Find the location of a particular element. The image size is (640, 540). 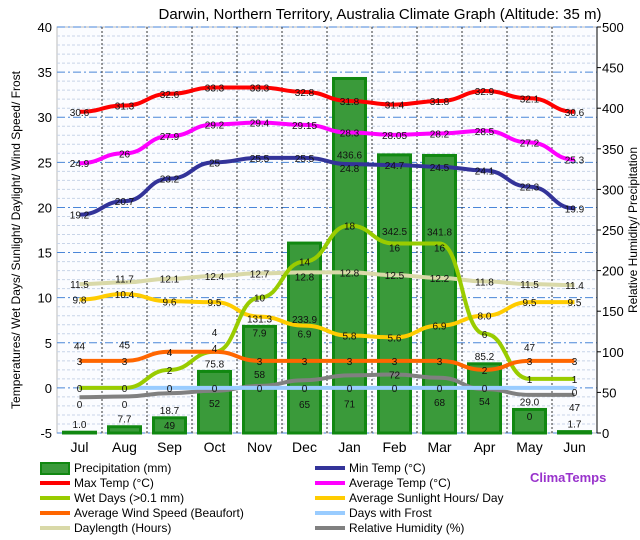

data-label: 10.4 is located at coordinates (125, 295).